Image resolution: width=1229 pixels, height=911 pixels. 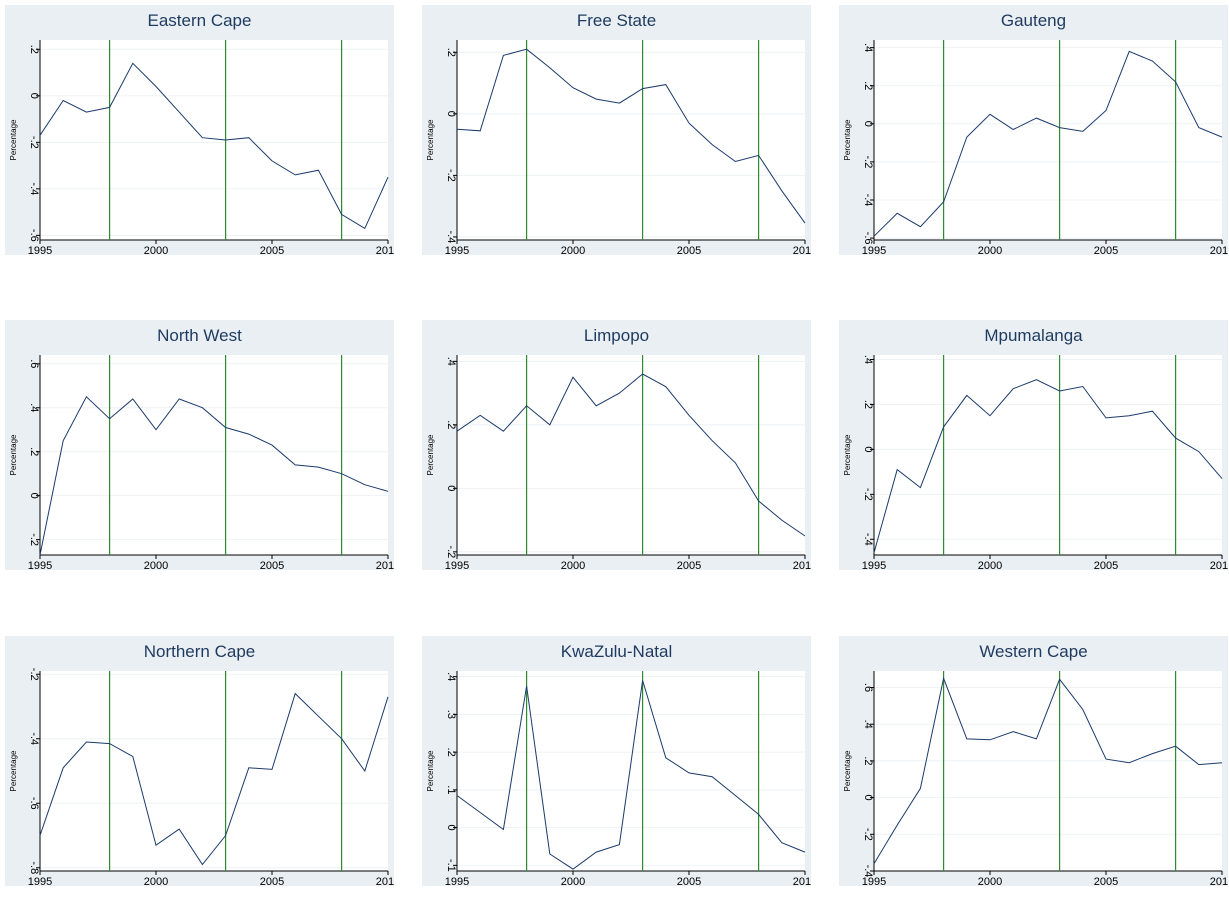 What do you see at coordinates (1033, 335) in the screenshot?
I see `chart-title: Mpumalanga` at bounding box center [1033, 335].